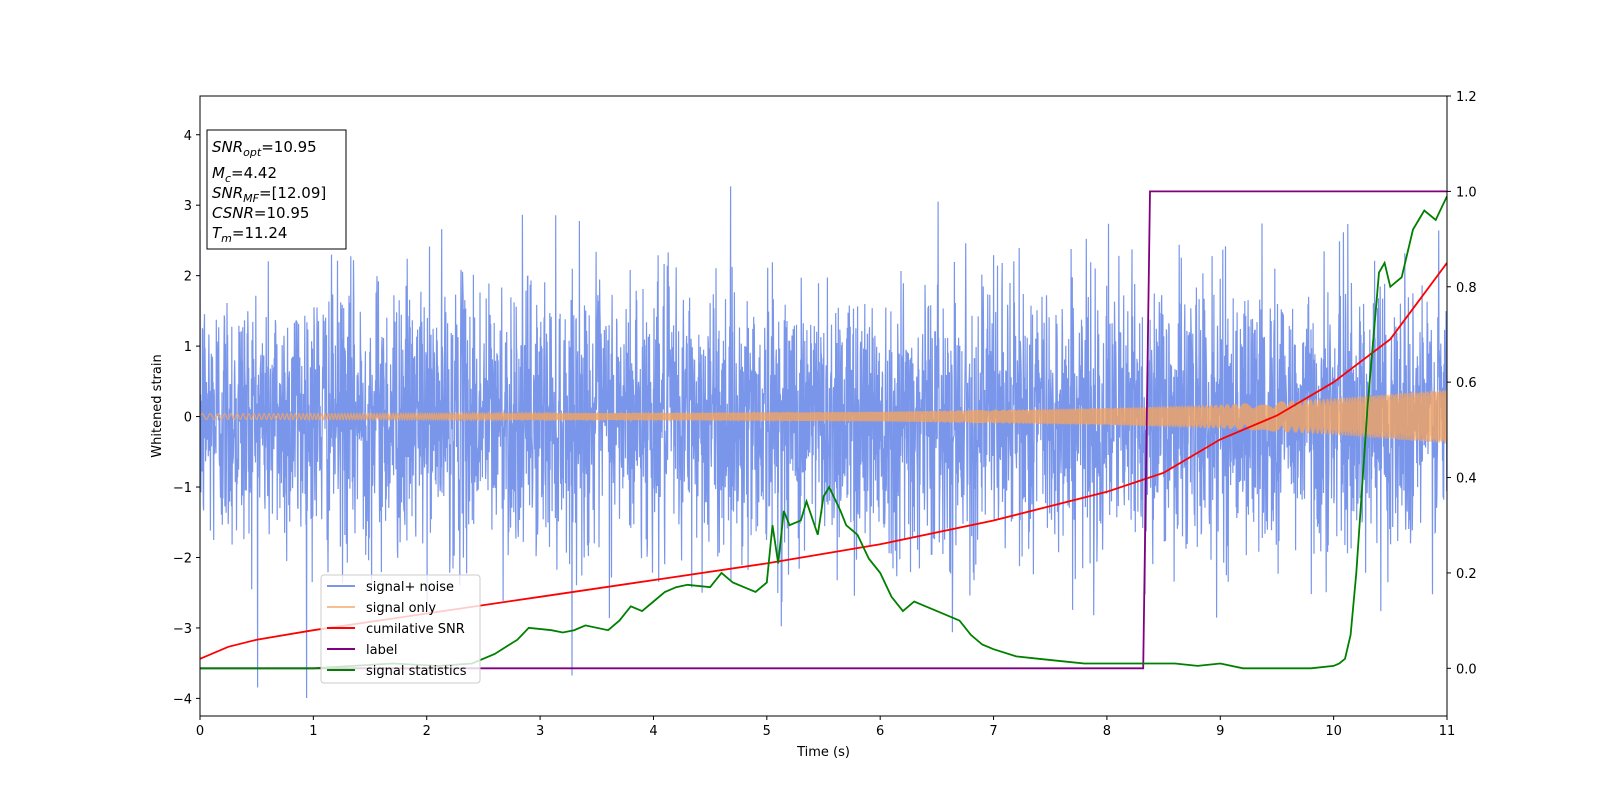 The height and width of the screenshot is (800, 1600). What do you see at coordinates (182, 488) in the screenshot?
I see `y-tick-label--1: −1` at bounding box center [182, 488].